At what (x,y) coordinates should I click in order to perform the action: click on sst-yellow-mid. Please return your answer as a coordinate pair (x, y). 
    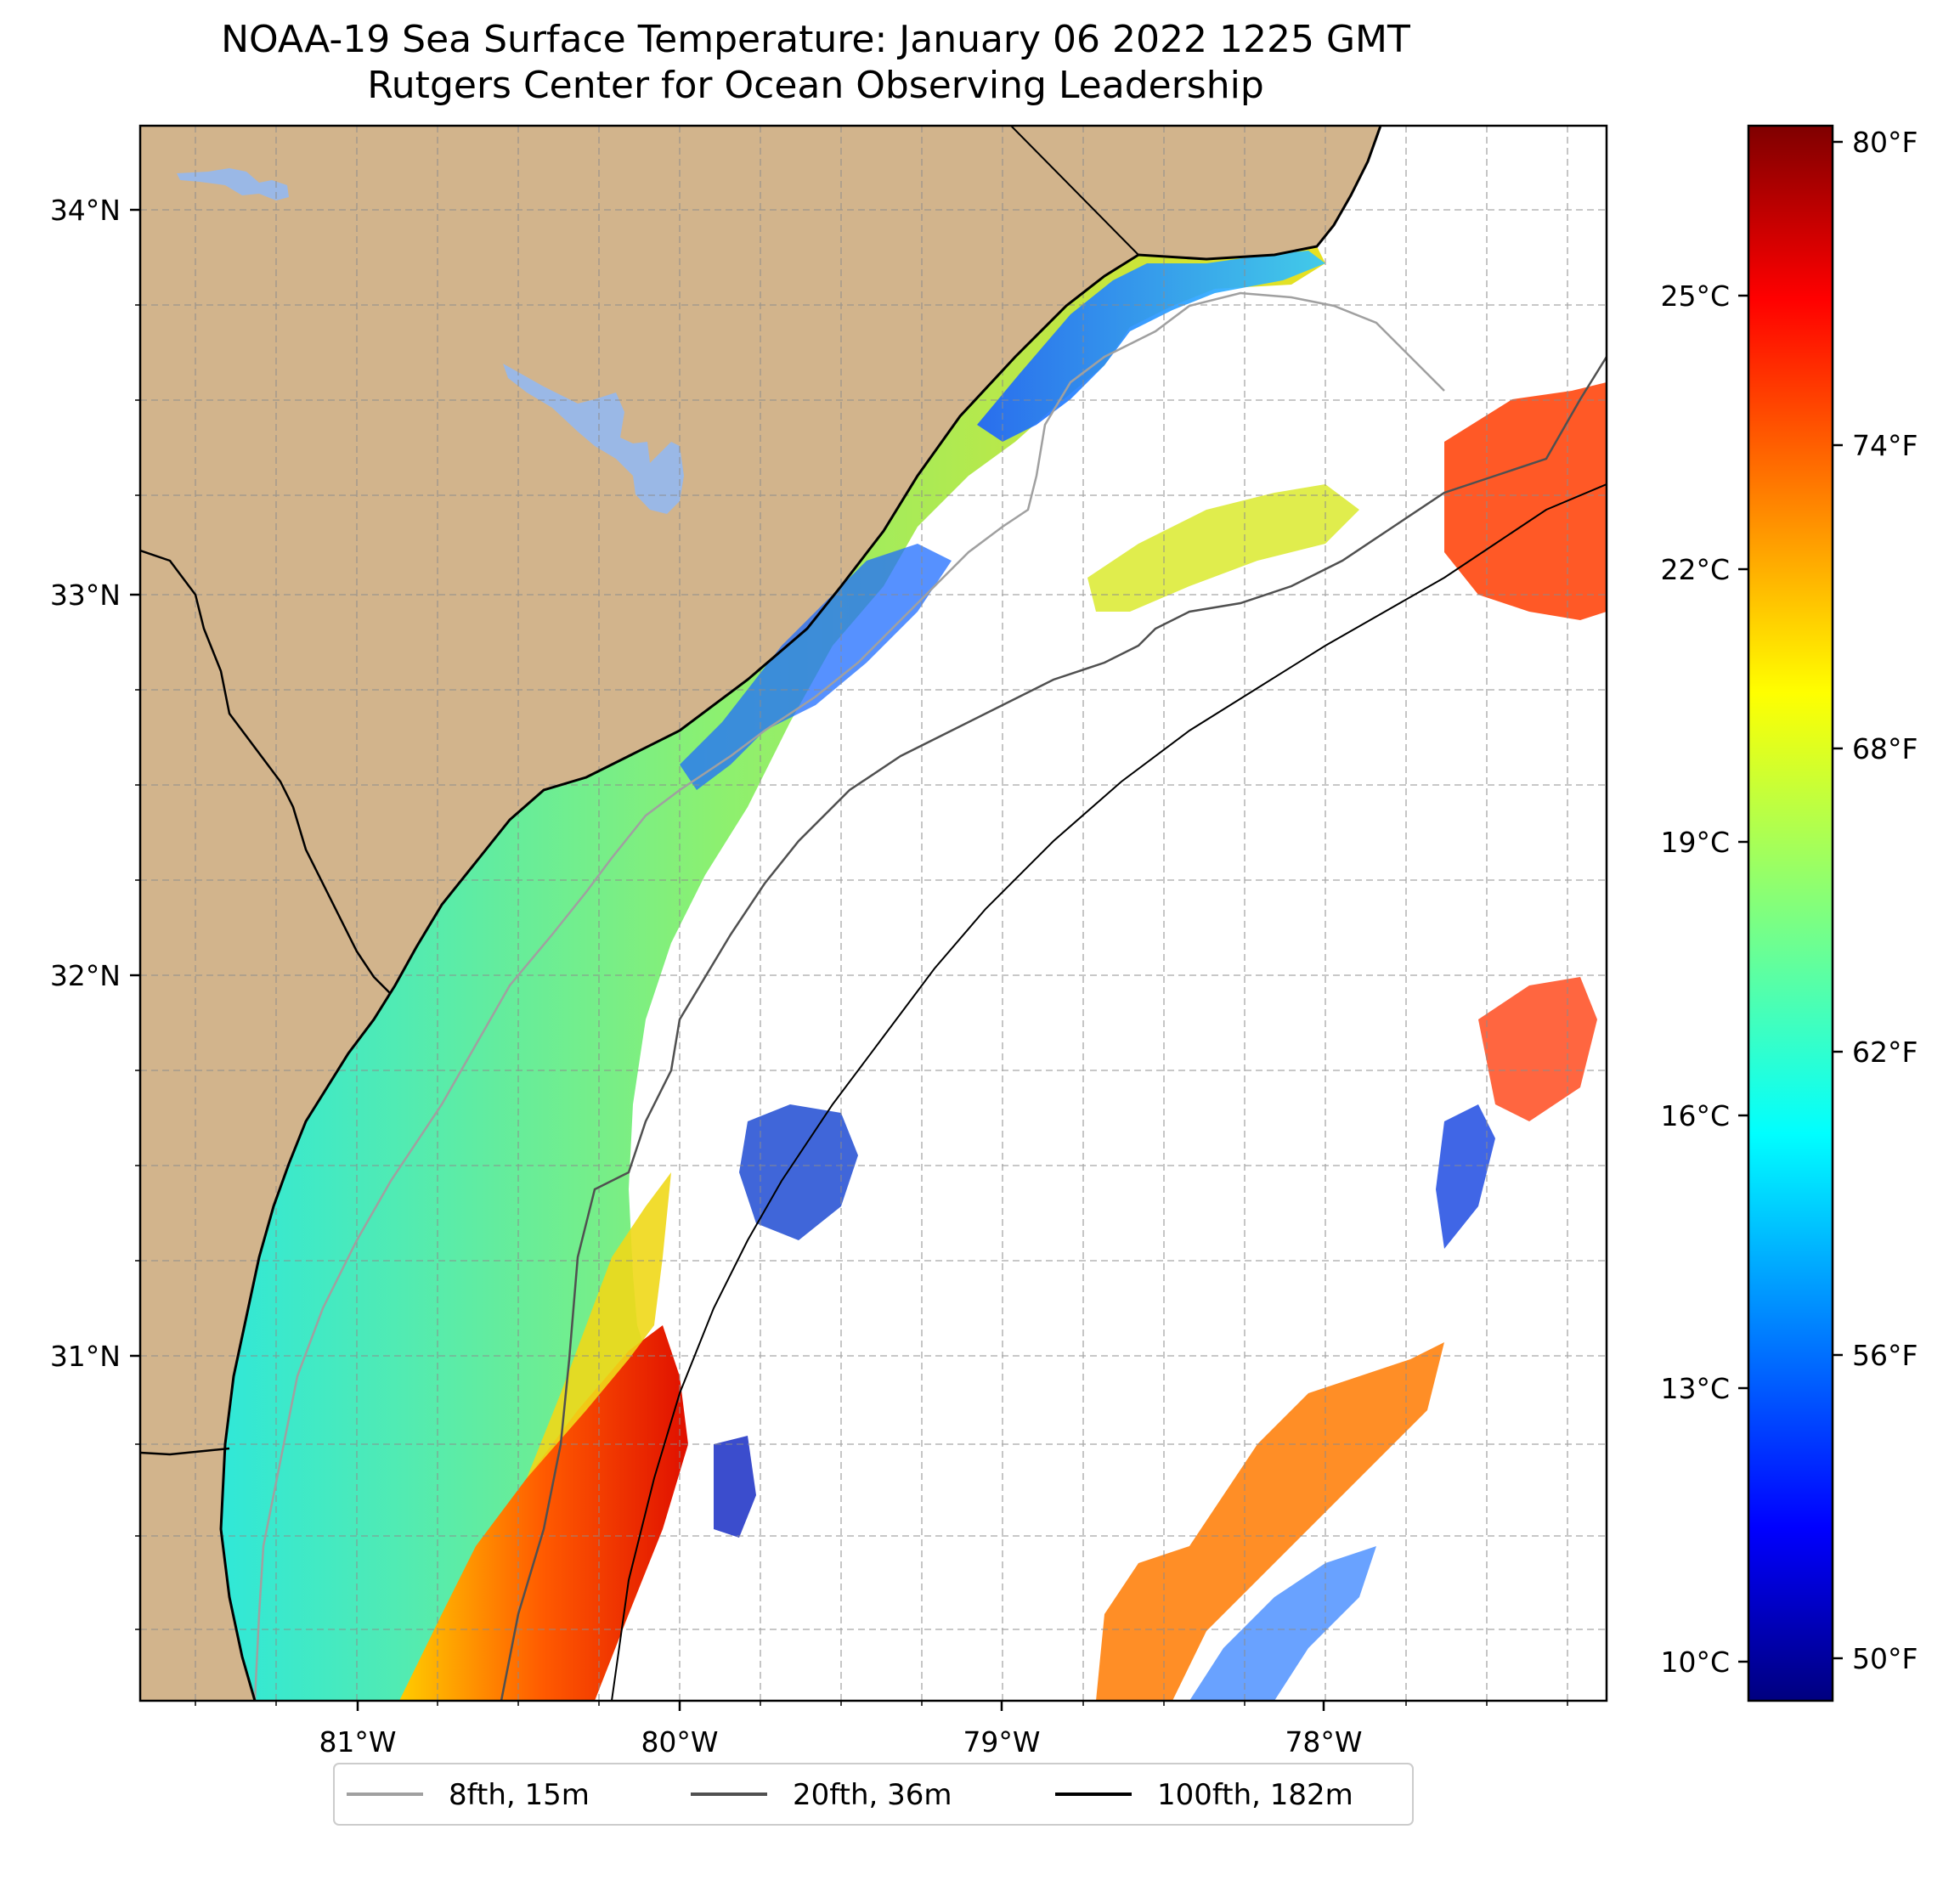
    Looking at the image, I should click on (599, 1325).